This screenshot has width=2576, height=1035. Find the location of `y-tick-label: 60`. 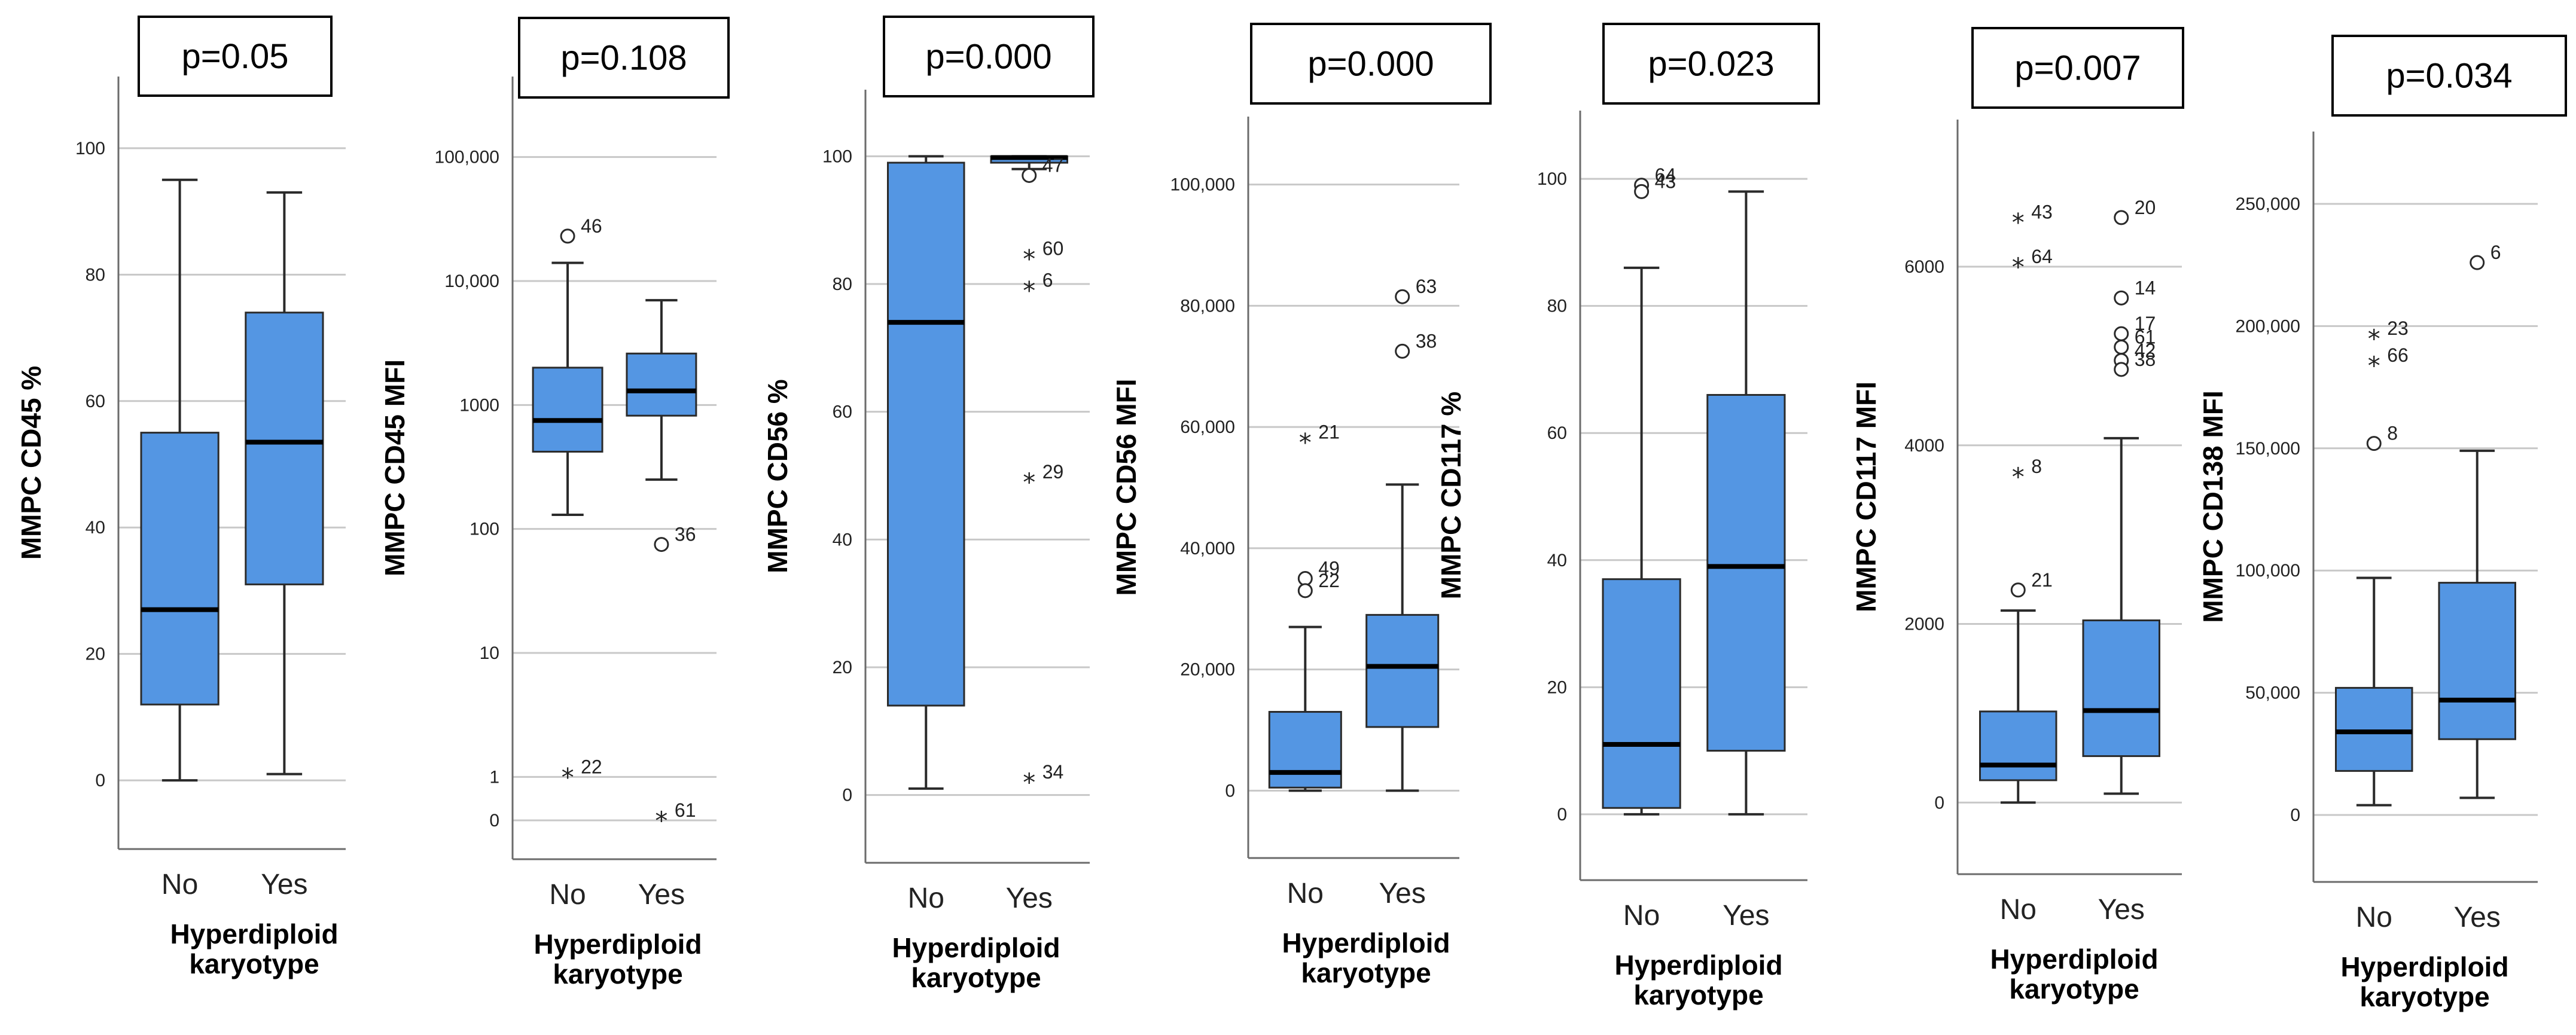

y-tick-label: 60 is located at coordinates (843, 412).